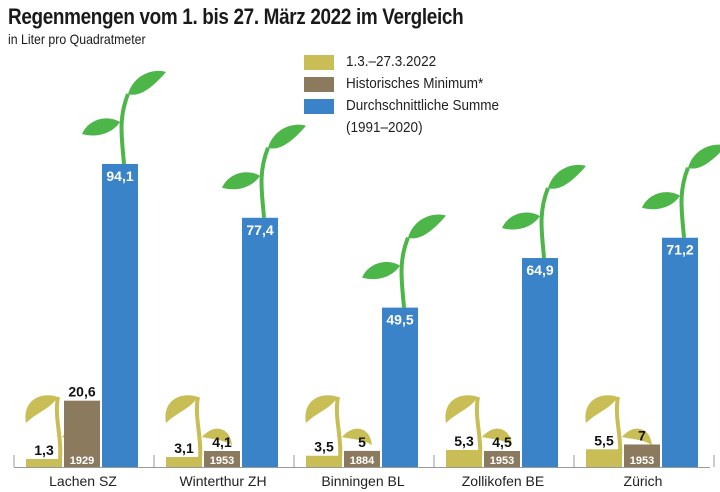 The width and height of the screenshot is (720, 492). What do you see at coordinates (464, 441) in the screenshot?
I see `data-label-current: 5,3` at bounding box center [464, 441].